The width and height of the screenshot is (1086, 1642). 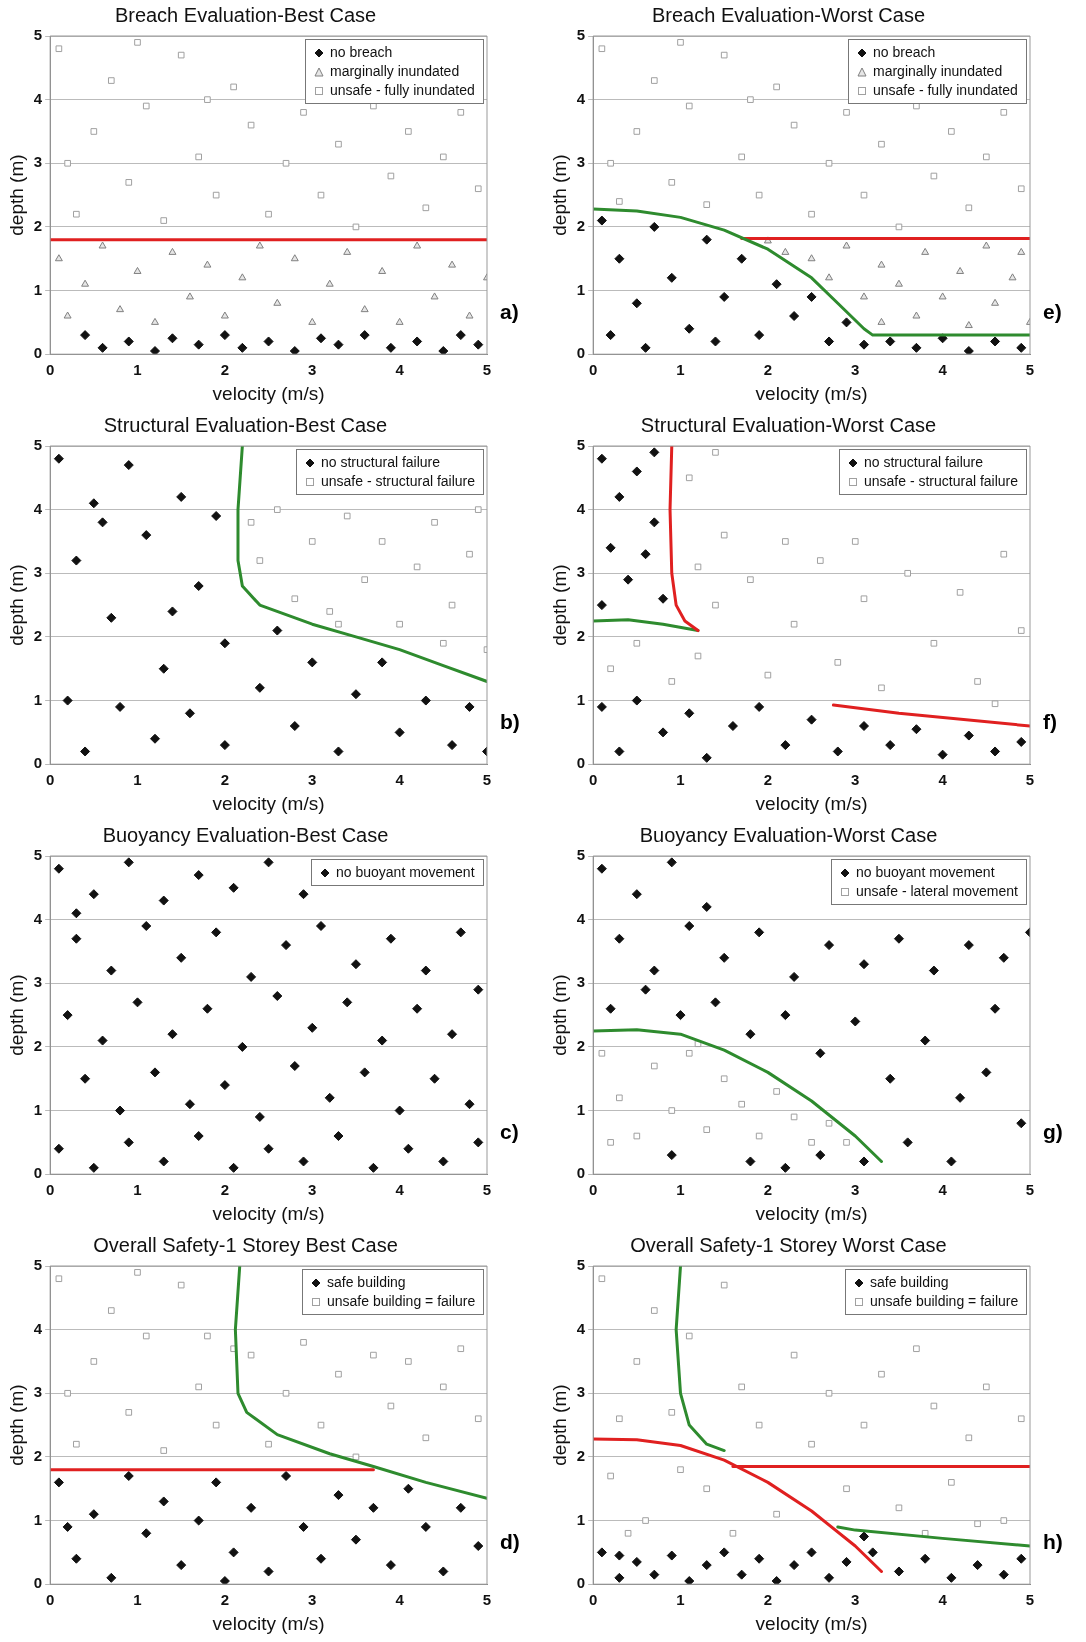 What do you see at coordinates (788, 1244) in the screenshot?
I see `chart-title: Overall Safety-1 Storey Worst Case` at bounding box center [788, 1244].